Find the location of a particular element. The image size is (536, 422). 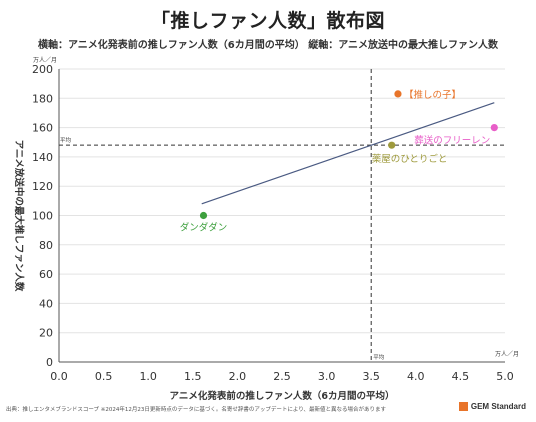

x-axis-title: アニメ化発表前の推しファン人数（6カ月間の平均） is located at coordinates (282, 396).